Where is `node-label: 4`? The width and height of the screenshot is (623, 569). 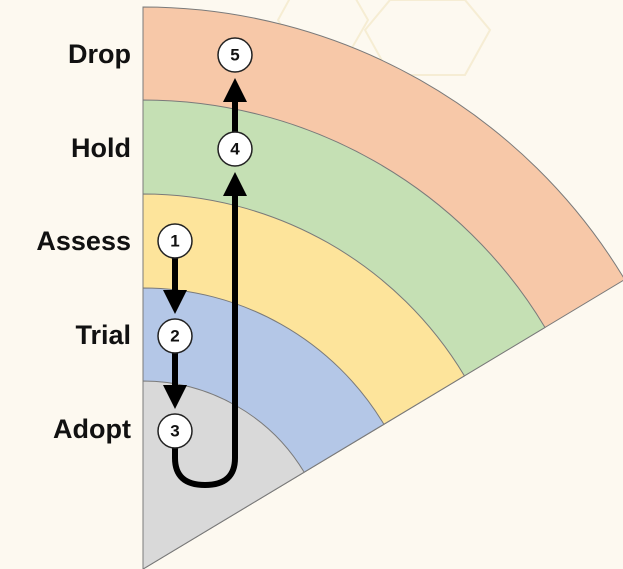
node-label: 4 is located at coordinates (235, 149).